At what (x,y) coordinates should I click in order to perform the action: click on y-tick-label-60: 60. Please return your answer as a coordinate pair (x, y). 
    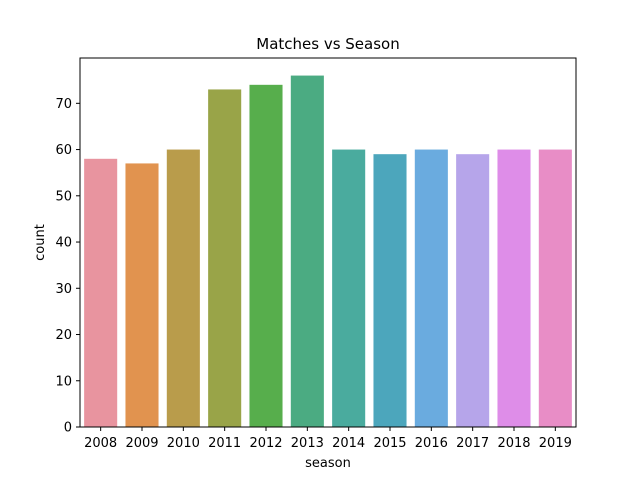
    Looking at the image, I should click on (63, 150).